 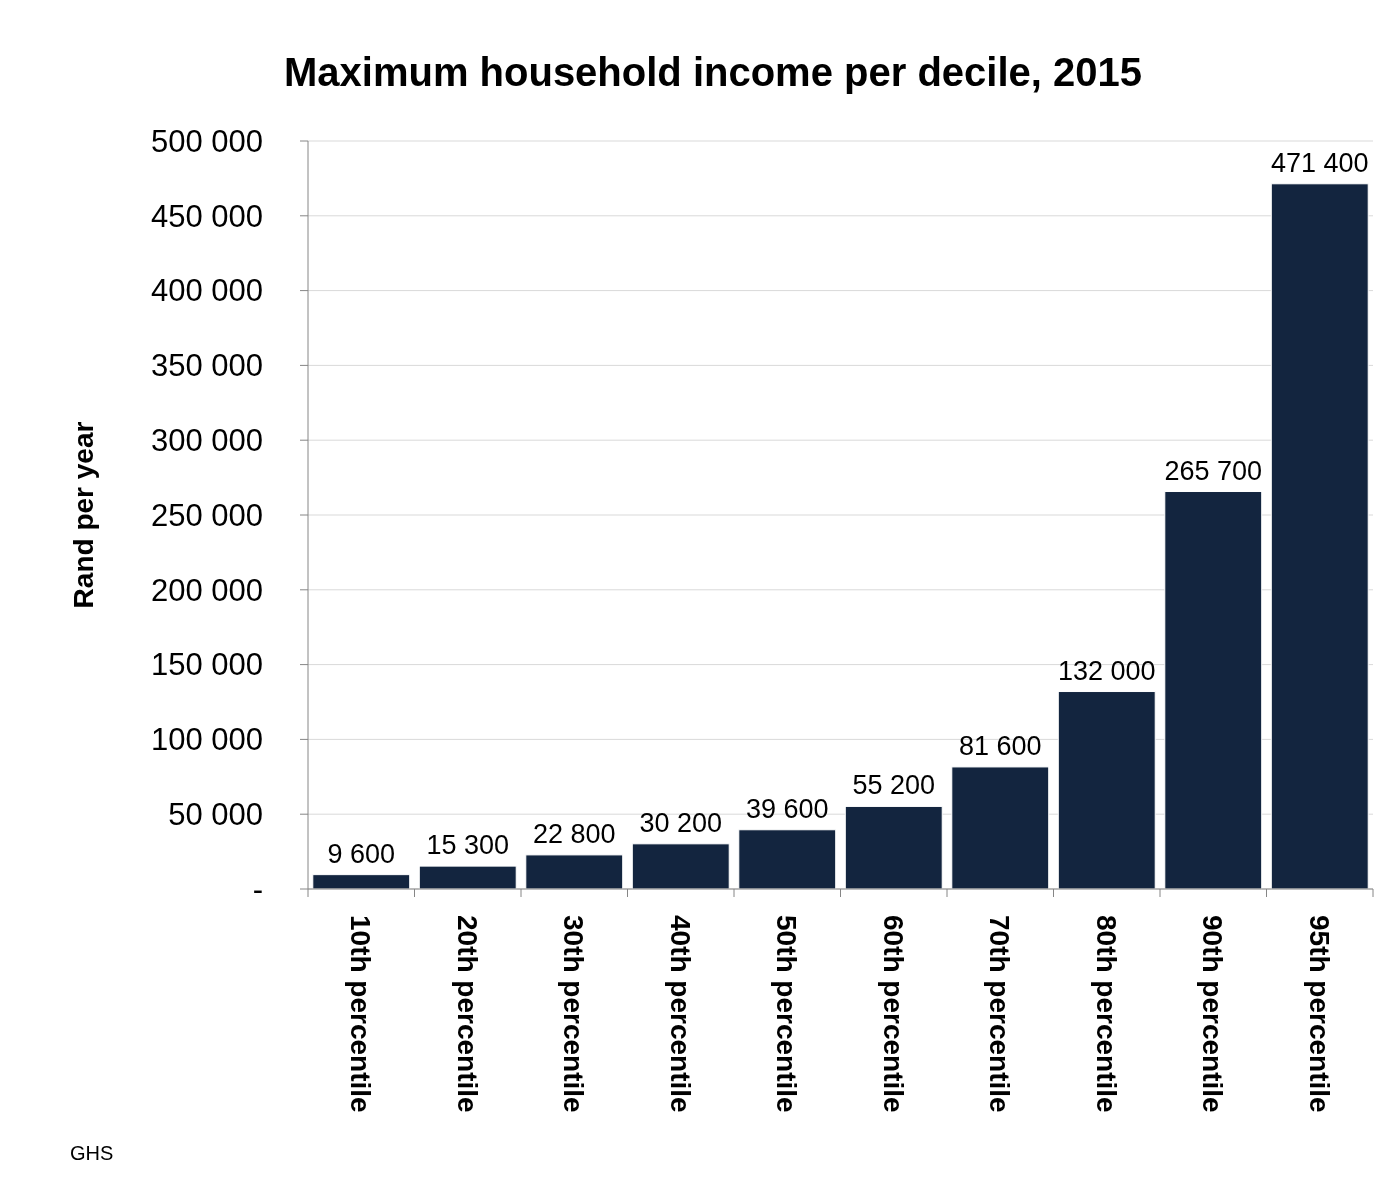 I want to click on data-label: 471 400, so click(x=1319, y=162).